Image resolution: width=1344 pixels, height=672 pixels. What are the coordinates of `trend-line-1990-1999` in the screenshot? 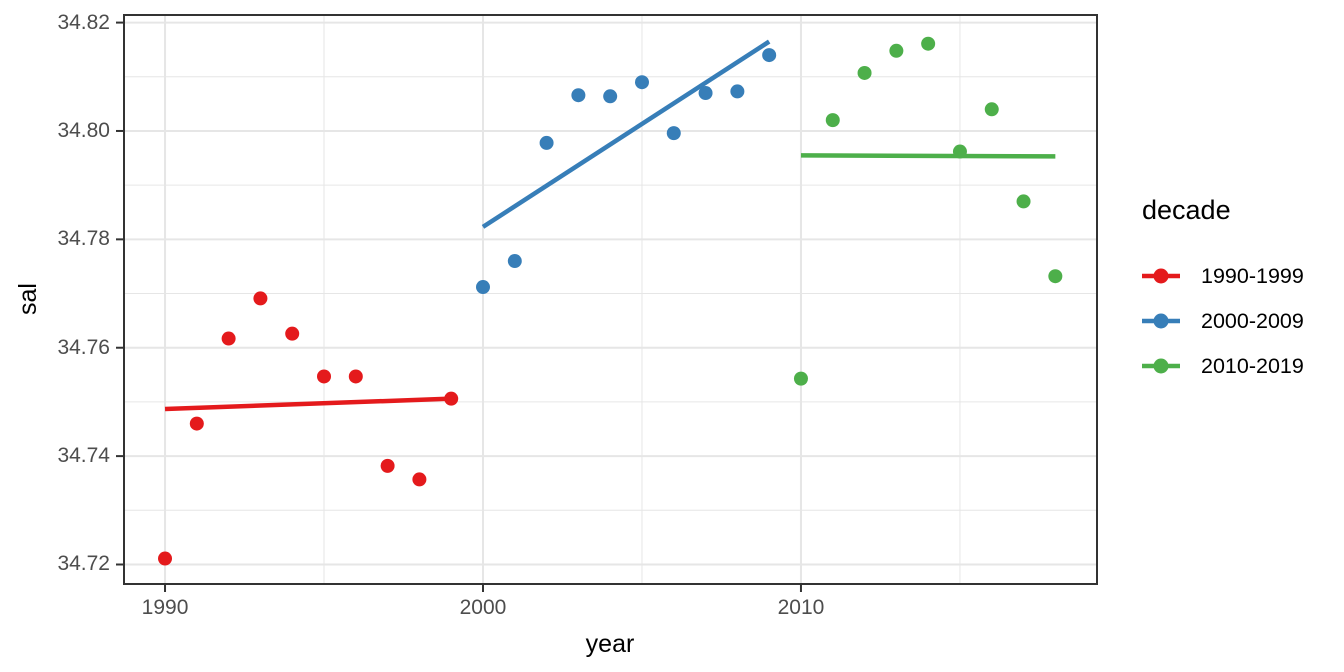 It's located at (308, 404).